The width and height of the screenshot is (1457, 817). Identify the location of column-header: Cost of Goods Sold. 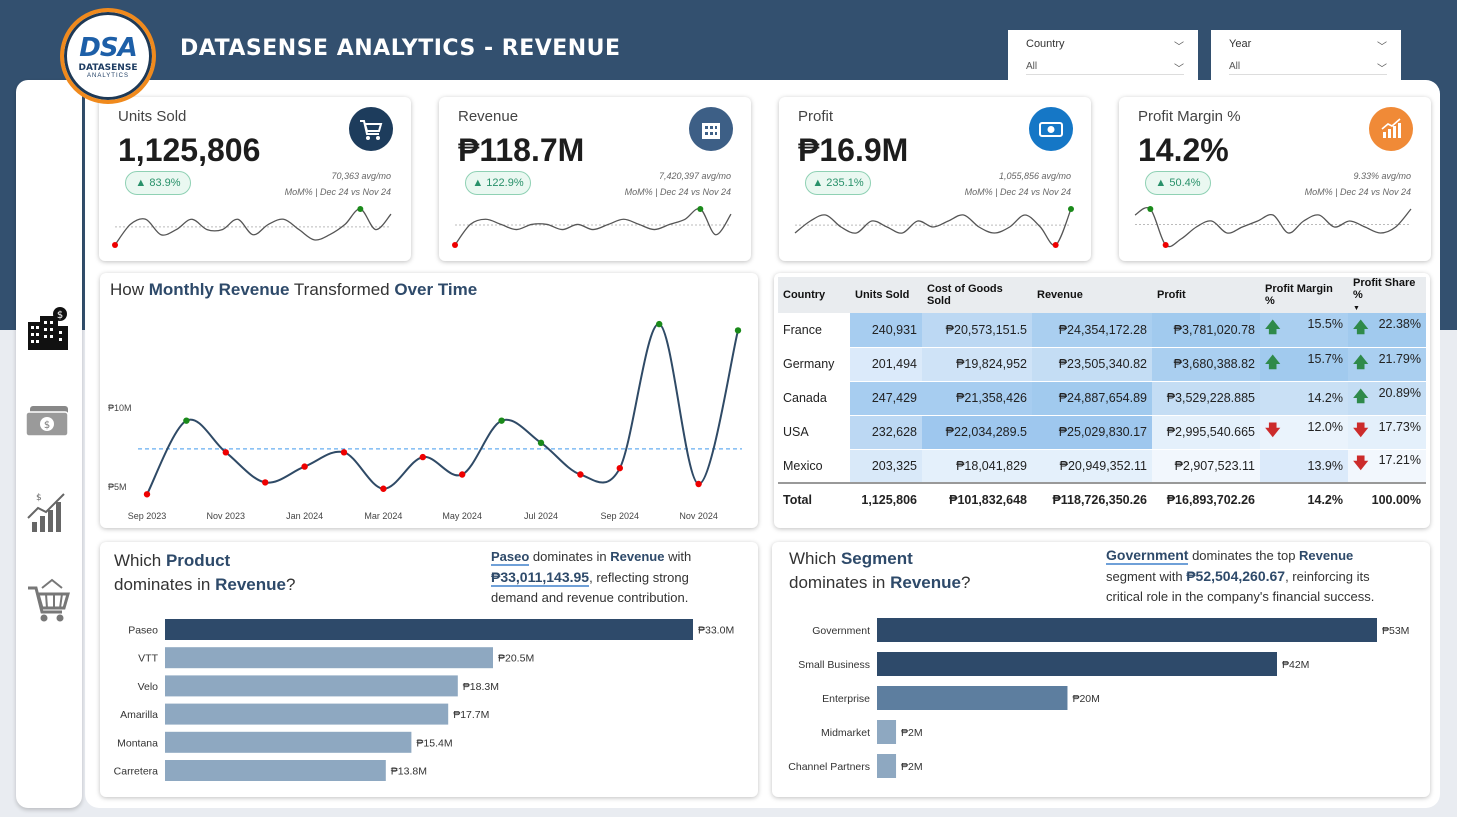
(977, 295).